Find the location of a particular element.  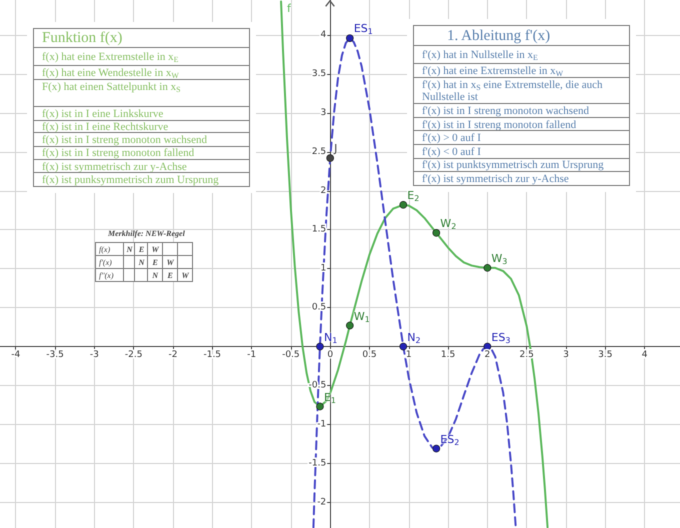

annotation: f'(x) ist punktsymmetrisch zum Ursprung is located at coordinates (513, 165).